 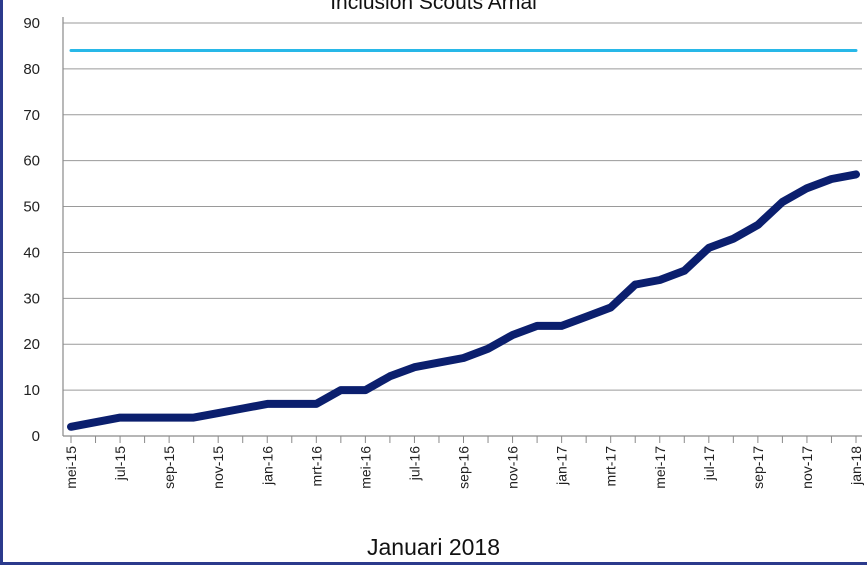 I want to click on y-tick-label: 40, so click(x=31, y=252).